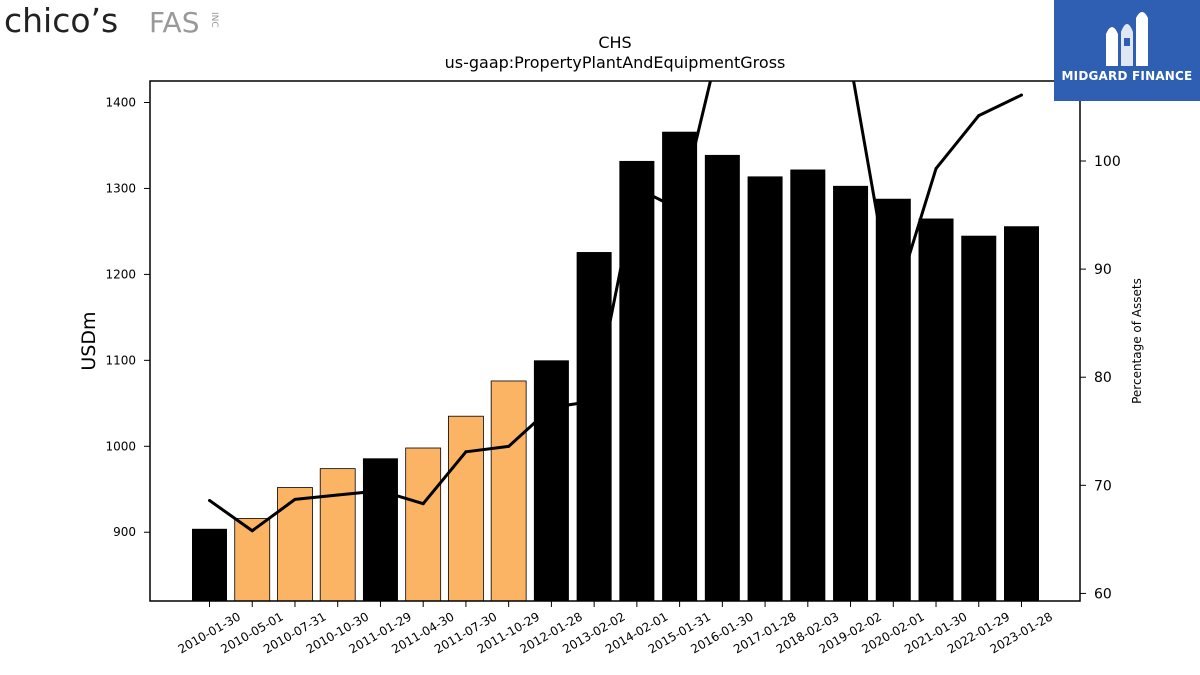 This screenshot has height=675, width=1200. I want to click on provider-logo: MIDGARD FINANCE, so click(1127, 50).